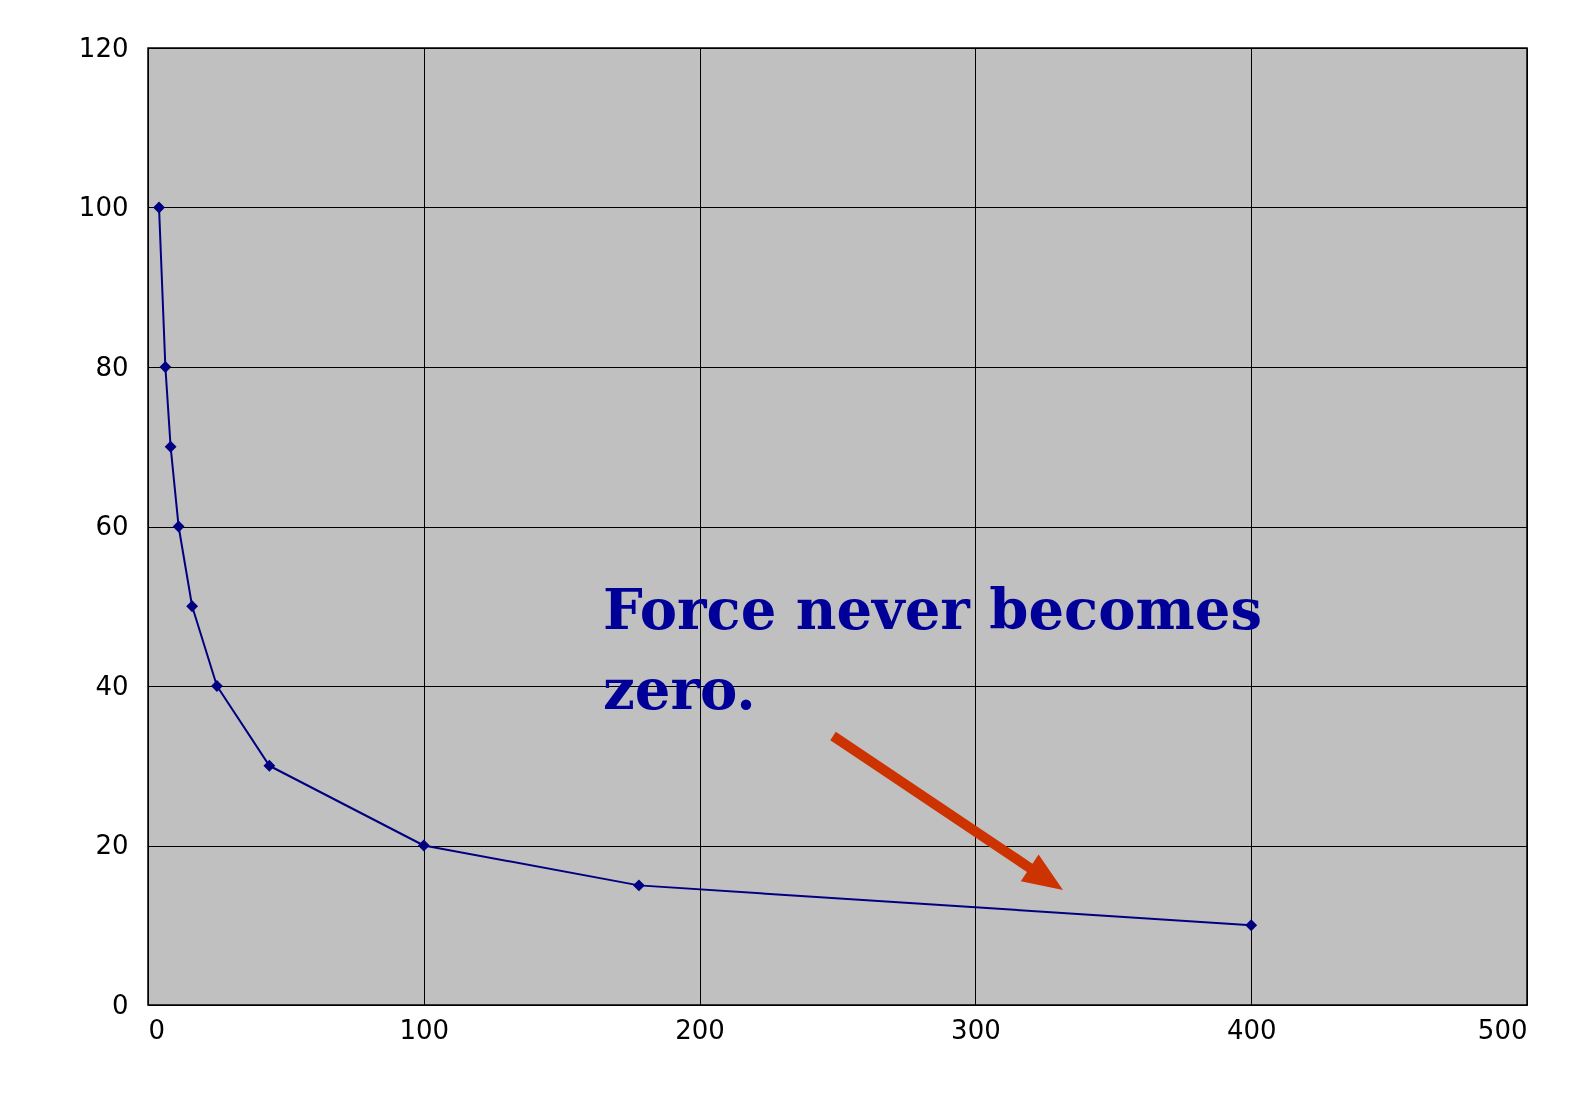 Image resolution: width=1589 pixels, height=1103 pixels. Describe the element at coordinates (120, 1004) in the screenshot. I see `y-tick-label: 0` at that location.